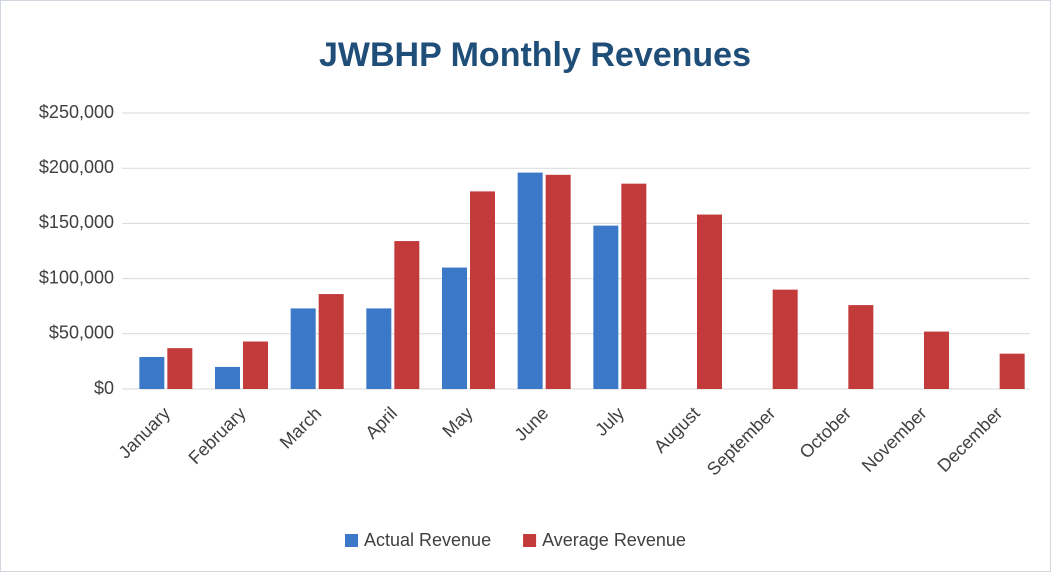 This screenshot has height=573, width=1052. Describe the element at coordinates (81, 333) in the screenshot. I see `y-tick-label: $50,000` at that location.